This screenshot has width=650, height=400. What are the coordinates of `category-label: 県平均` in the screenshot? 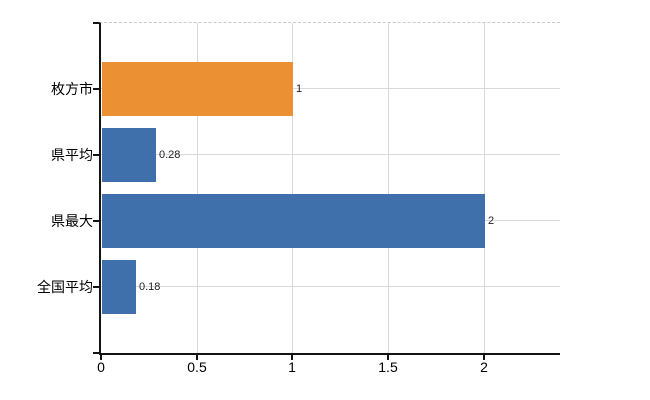 It's located at (72, 155).